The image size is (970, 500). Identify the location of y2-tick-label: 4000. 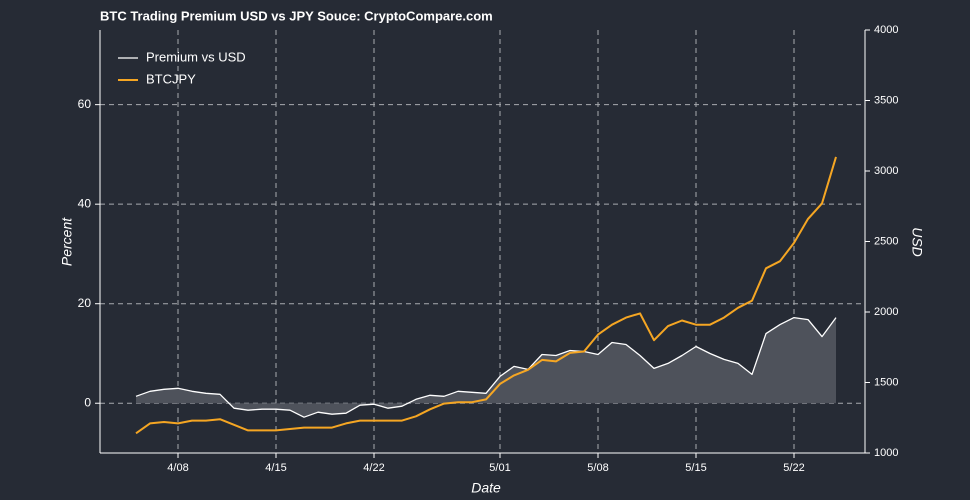
(886, 30).